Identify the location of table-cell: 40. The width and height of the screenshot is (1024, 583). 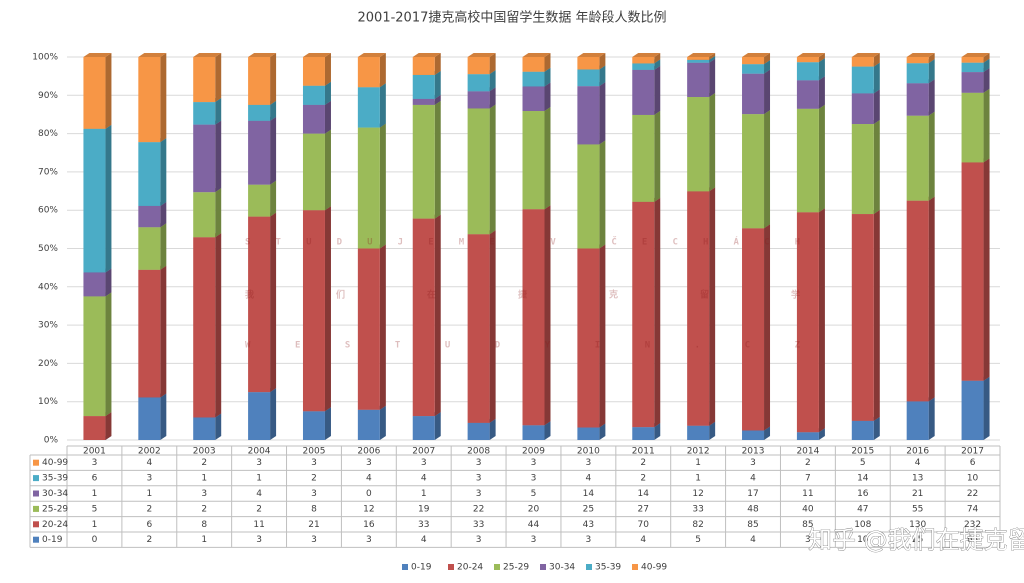
(808, 509).